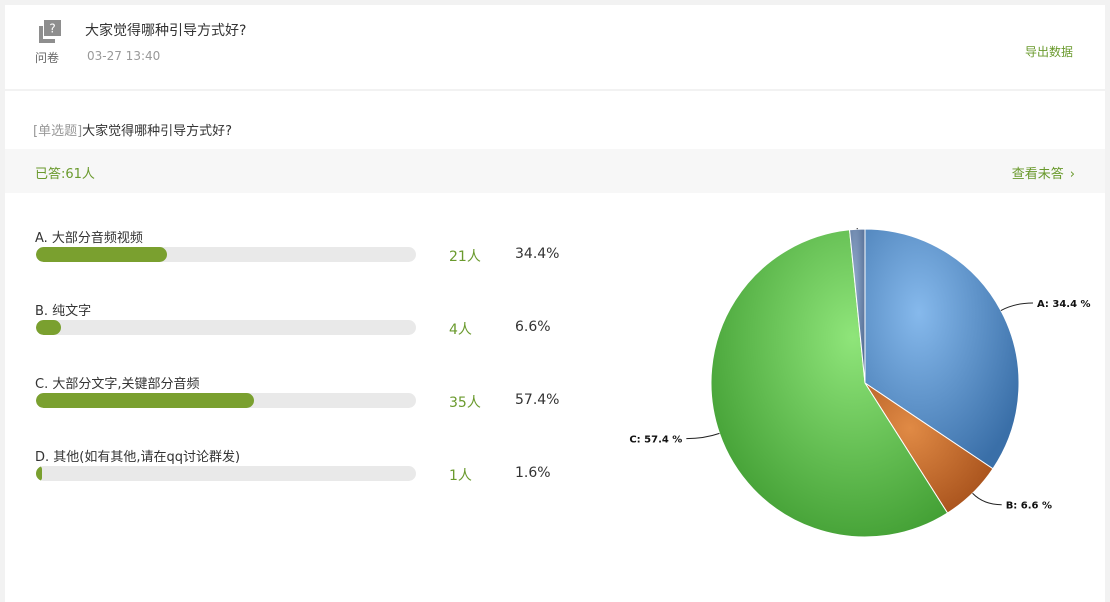  What do you see at coordinates (1029, 506) in the screenshot?
I see `pie-label: B: 6.6 %` at bounding box center [1029, 506].